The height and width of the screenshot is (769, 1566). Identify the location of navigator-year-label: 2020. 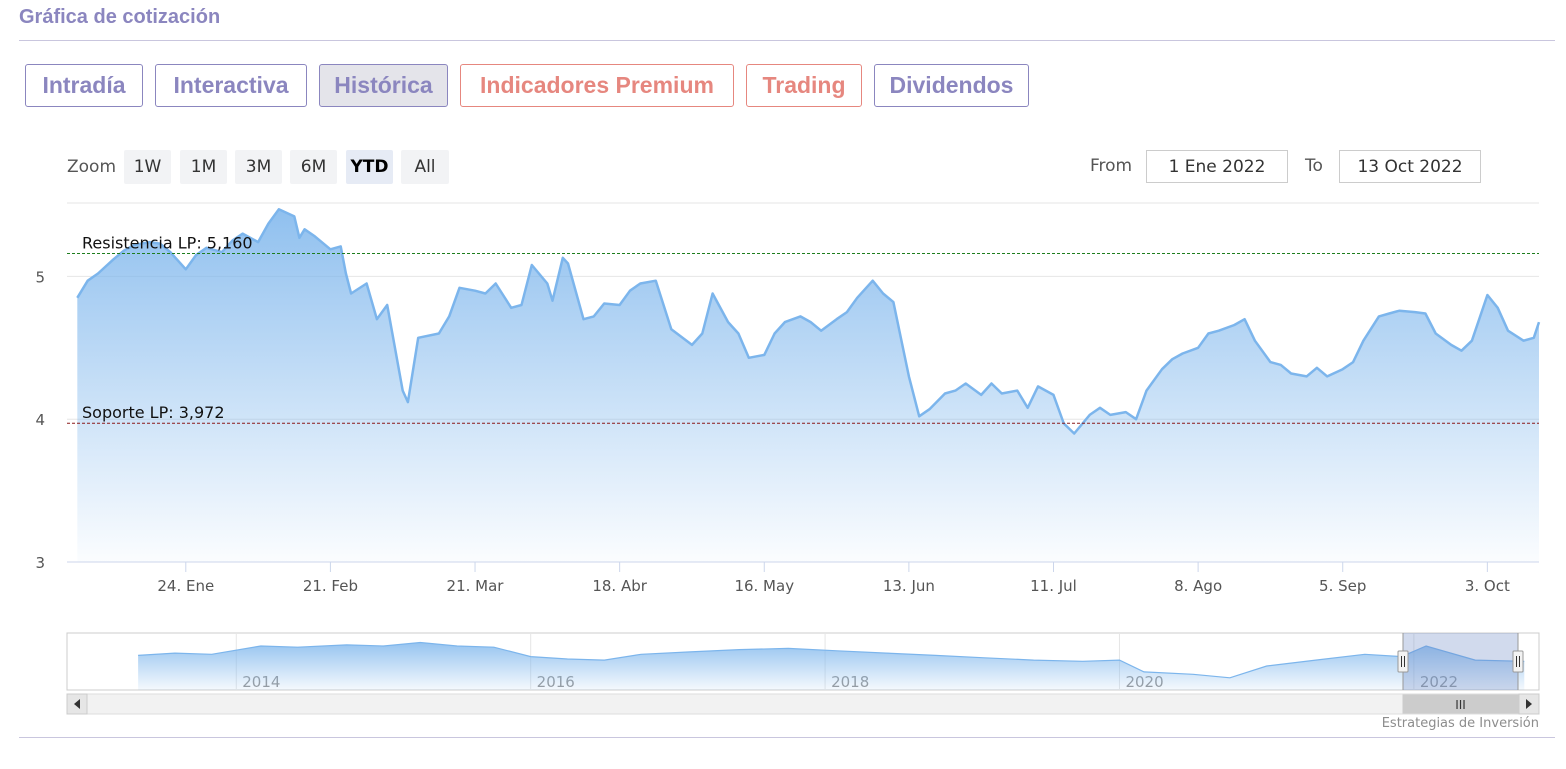
(1144, 682).